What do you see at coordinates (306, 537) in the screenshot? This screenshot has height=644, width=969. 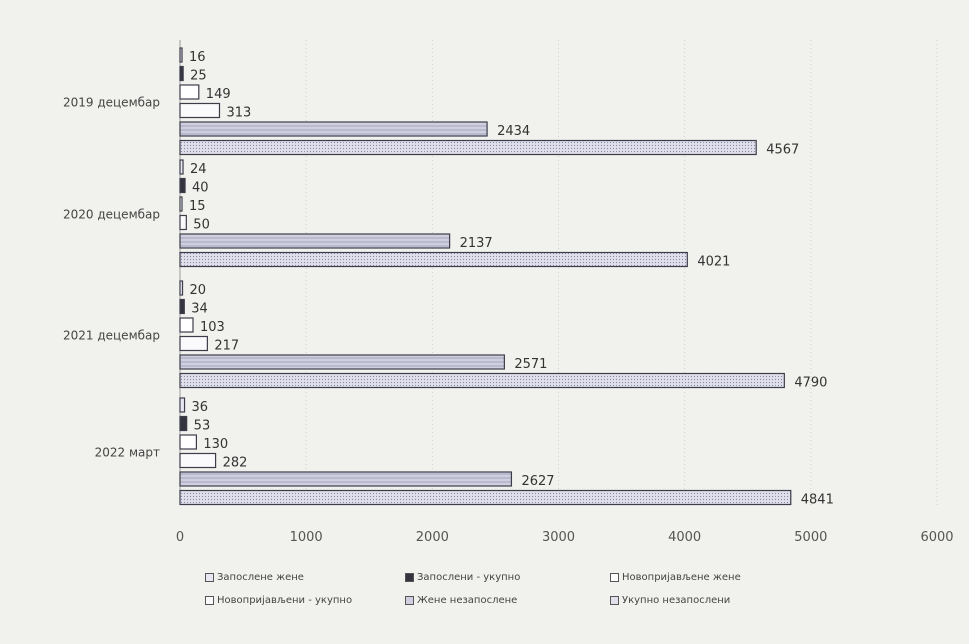 I see `x-tick-label: 1000` at bounding box center [306, 537].